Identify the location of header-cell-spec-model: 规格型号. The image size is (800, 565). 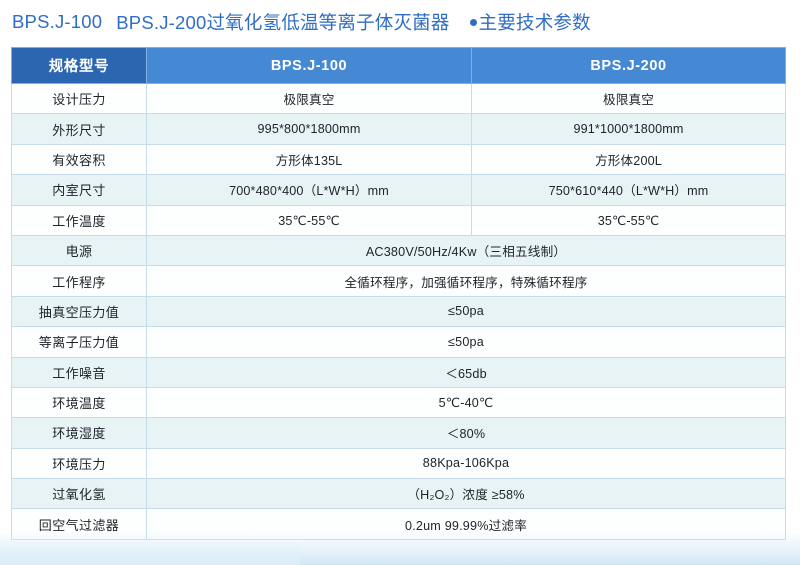
(79, 65).